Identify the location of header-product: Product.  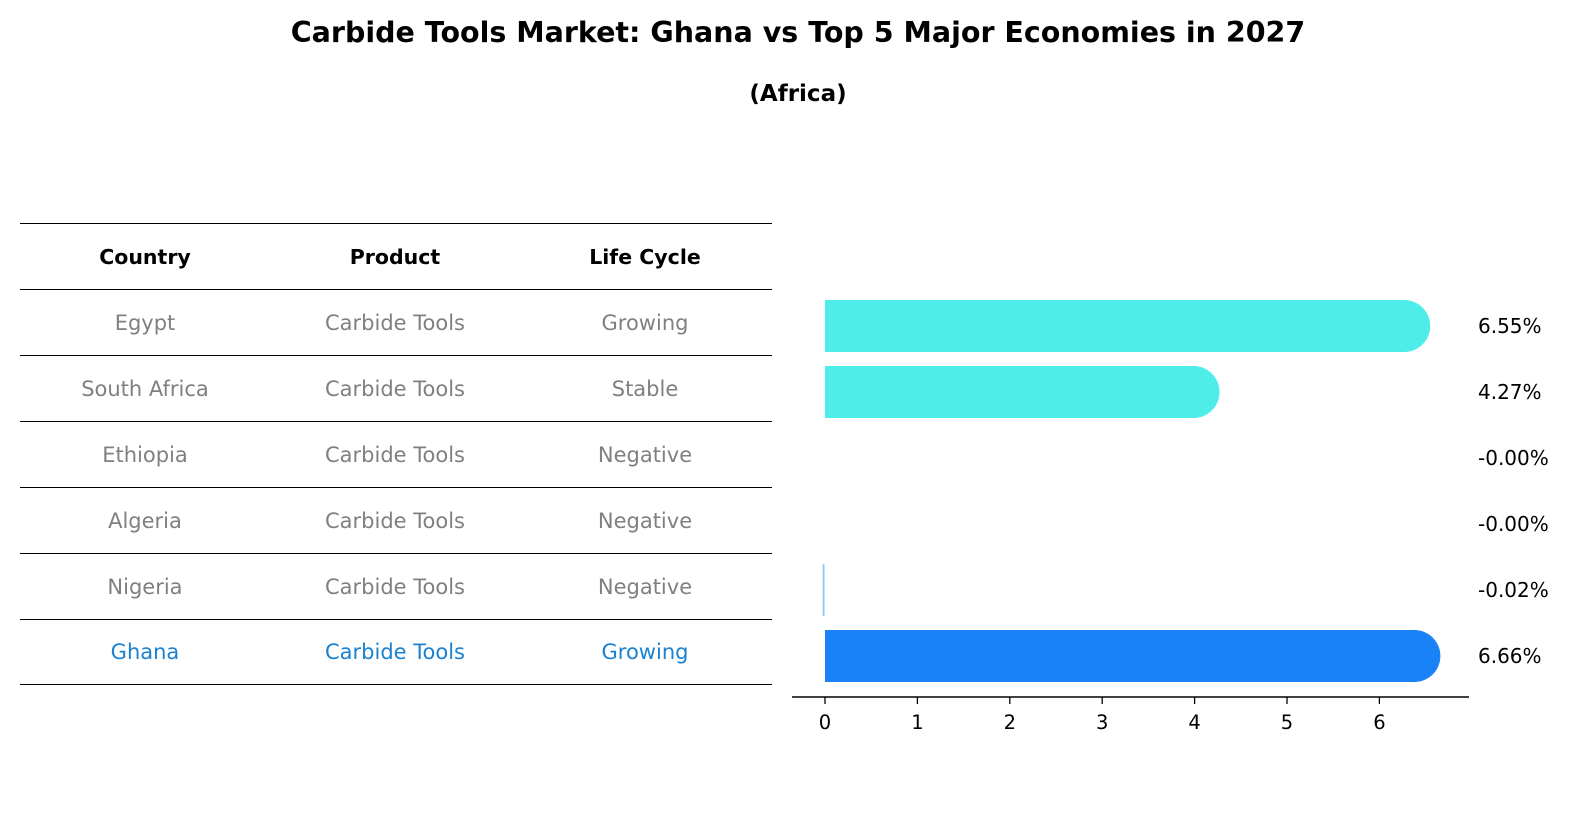
(395, 256).